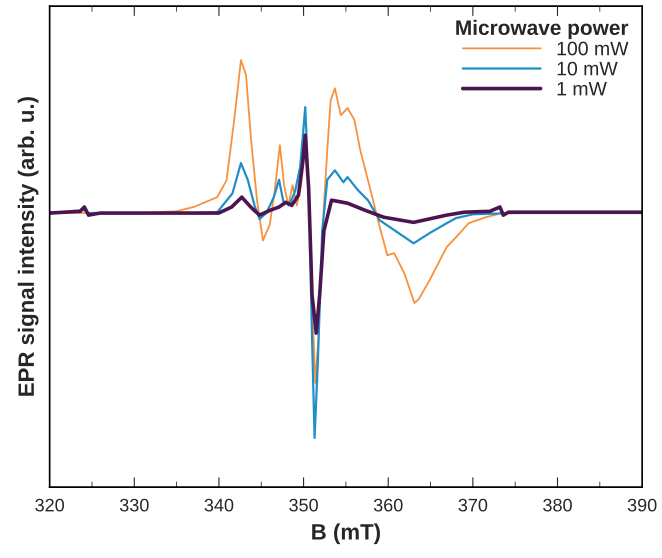 The image size is (662, 558). What do you see at coordinates (588, 69) in the screenshot?
I see `legend-label: 10 mW` at bounding box center [588, 69].